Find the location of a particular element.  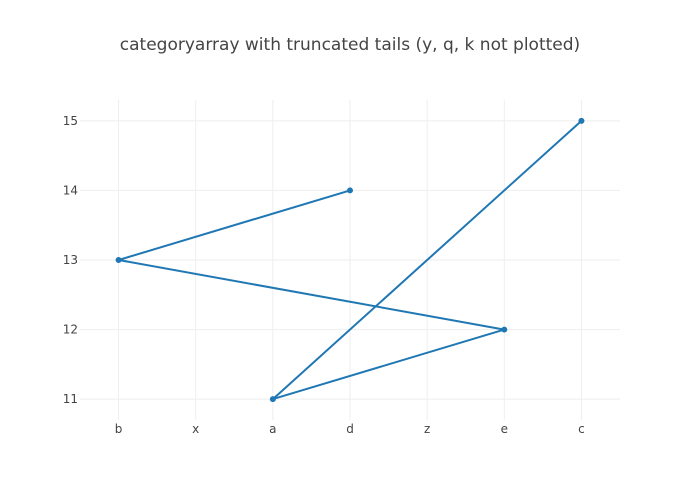

x-tick-label: e is located at coordinates (504, 429).